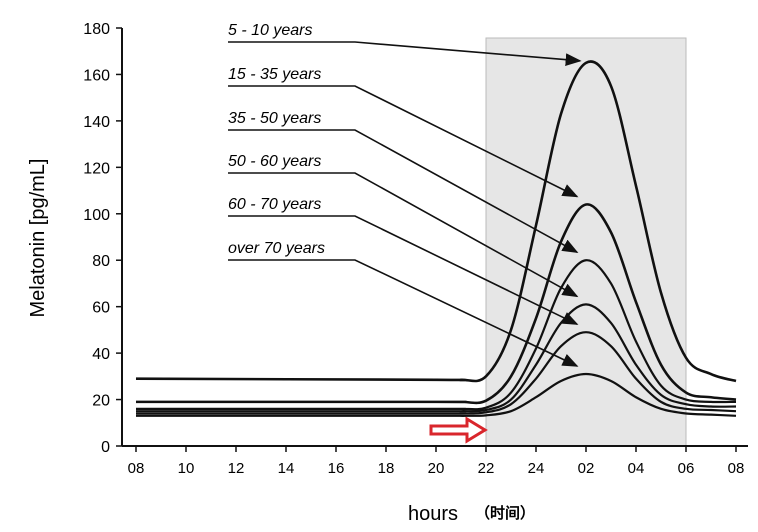 This screenshot has width=758, height=532. I want to click on x-tick-label: 20, so click(436, 468).